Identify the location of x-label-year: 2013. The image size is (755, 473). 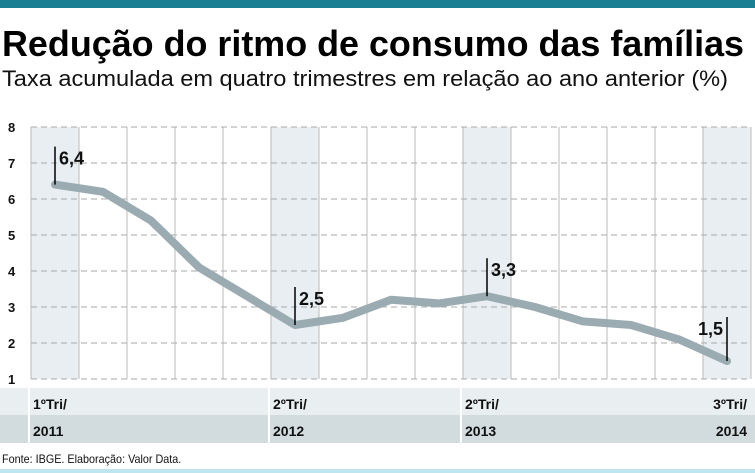
(480, 431).